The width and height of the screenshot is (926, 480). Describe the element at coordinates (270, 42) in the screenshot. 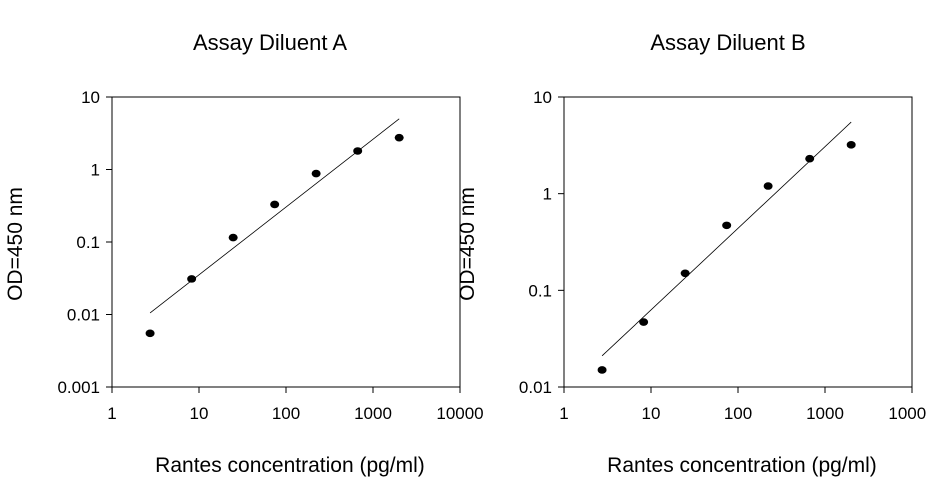

I see `chart-title: Assay Diluent A` at that location.